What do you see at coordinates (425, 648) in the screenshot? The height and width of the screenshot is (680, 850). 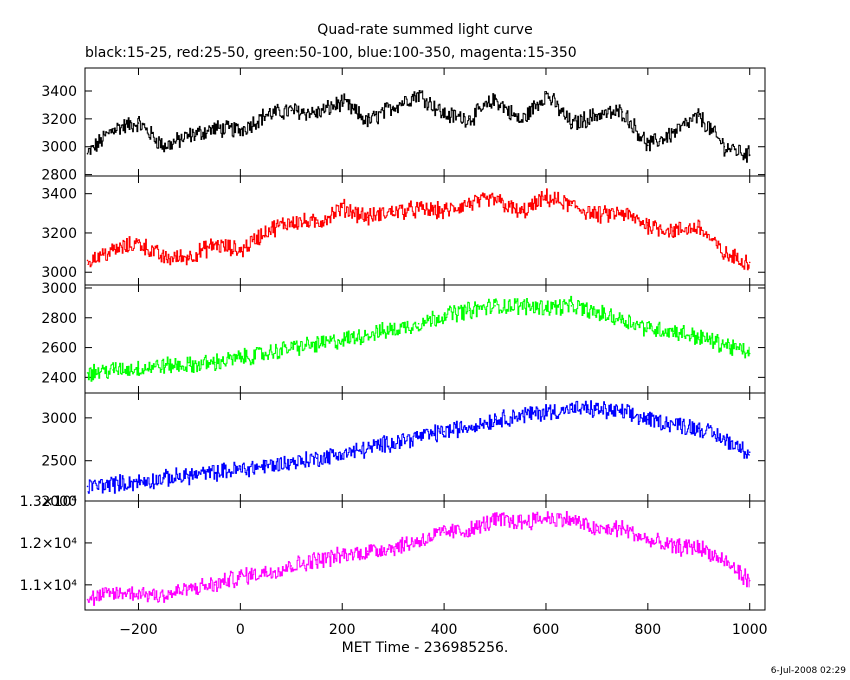 I see `x-axis-label: MET Time - 236985256.` at bounding box center [425, 648].